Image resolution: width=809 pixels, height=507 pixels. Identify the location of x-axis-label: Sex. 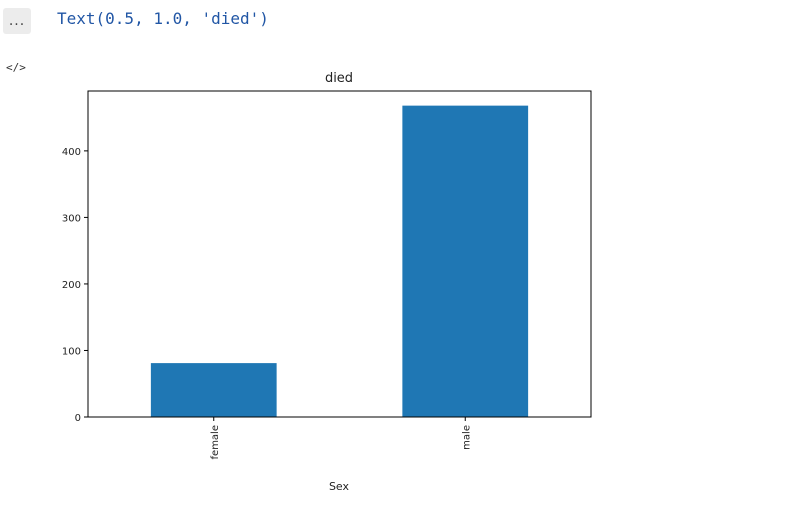
(339, 486).